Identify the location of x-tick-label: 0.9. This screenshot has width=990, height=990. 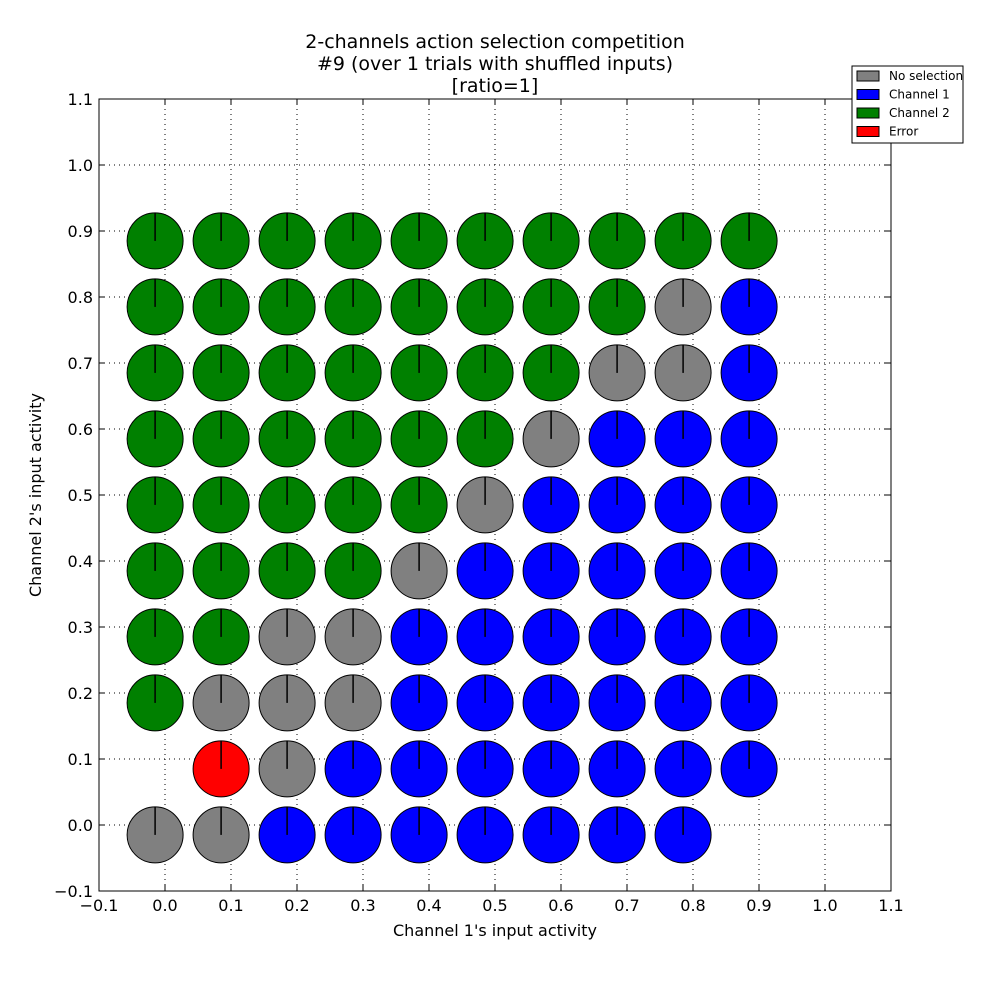
(758, 905).